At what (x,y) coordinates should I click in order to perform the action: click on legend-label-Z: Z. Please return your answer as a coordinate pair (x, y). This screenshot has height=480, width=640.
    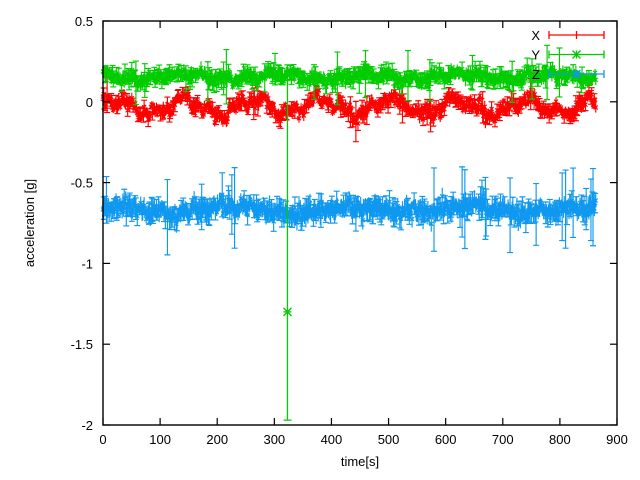
    Looking at the image, I should click on (536, 74).